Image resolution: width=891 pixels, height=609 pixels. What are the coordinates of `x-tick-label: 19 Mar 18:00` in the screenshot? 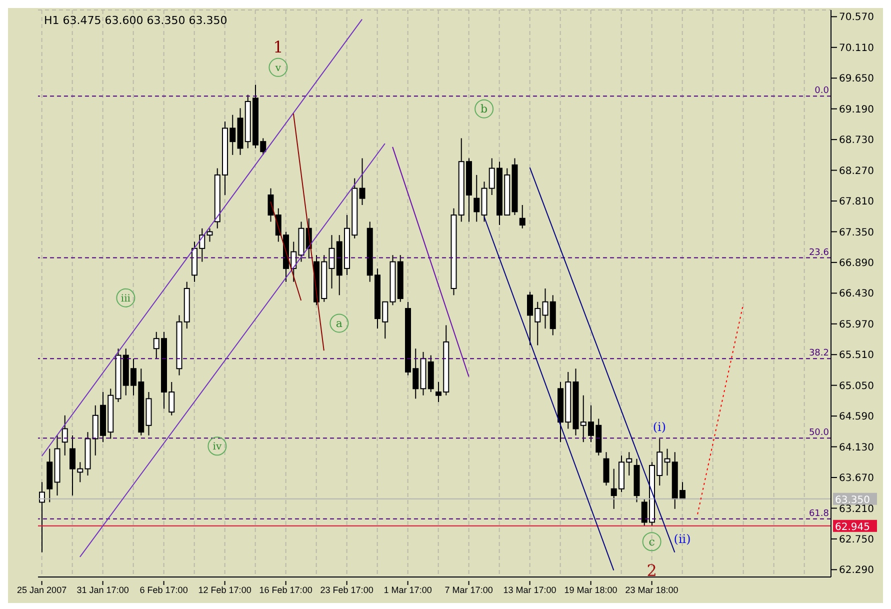 It's located at (591, 590).